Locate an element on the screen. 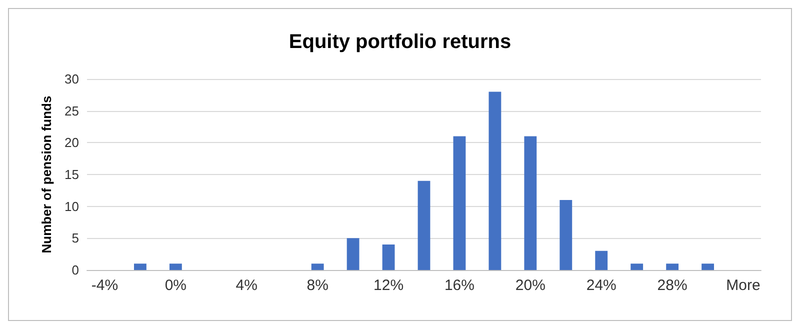 The width and height of the screenshot is (800, 329). y-tick-label: 0 is located at coordinates (75, 270).